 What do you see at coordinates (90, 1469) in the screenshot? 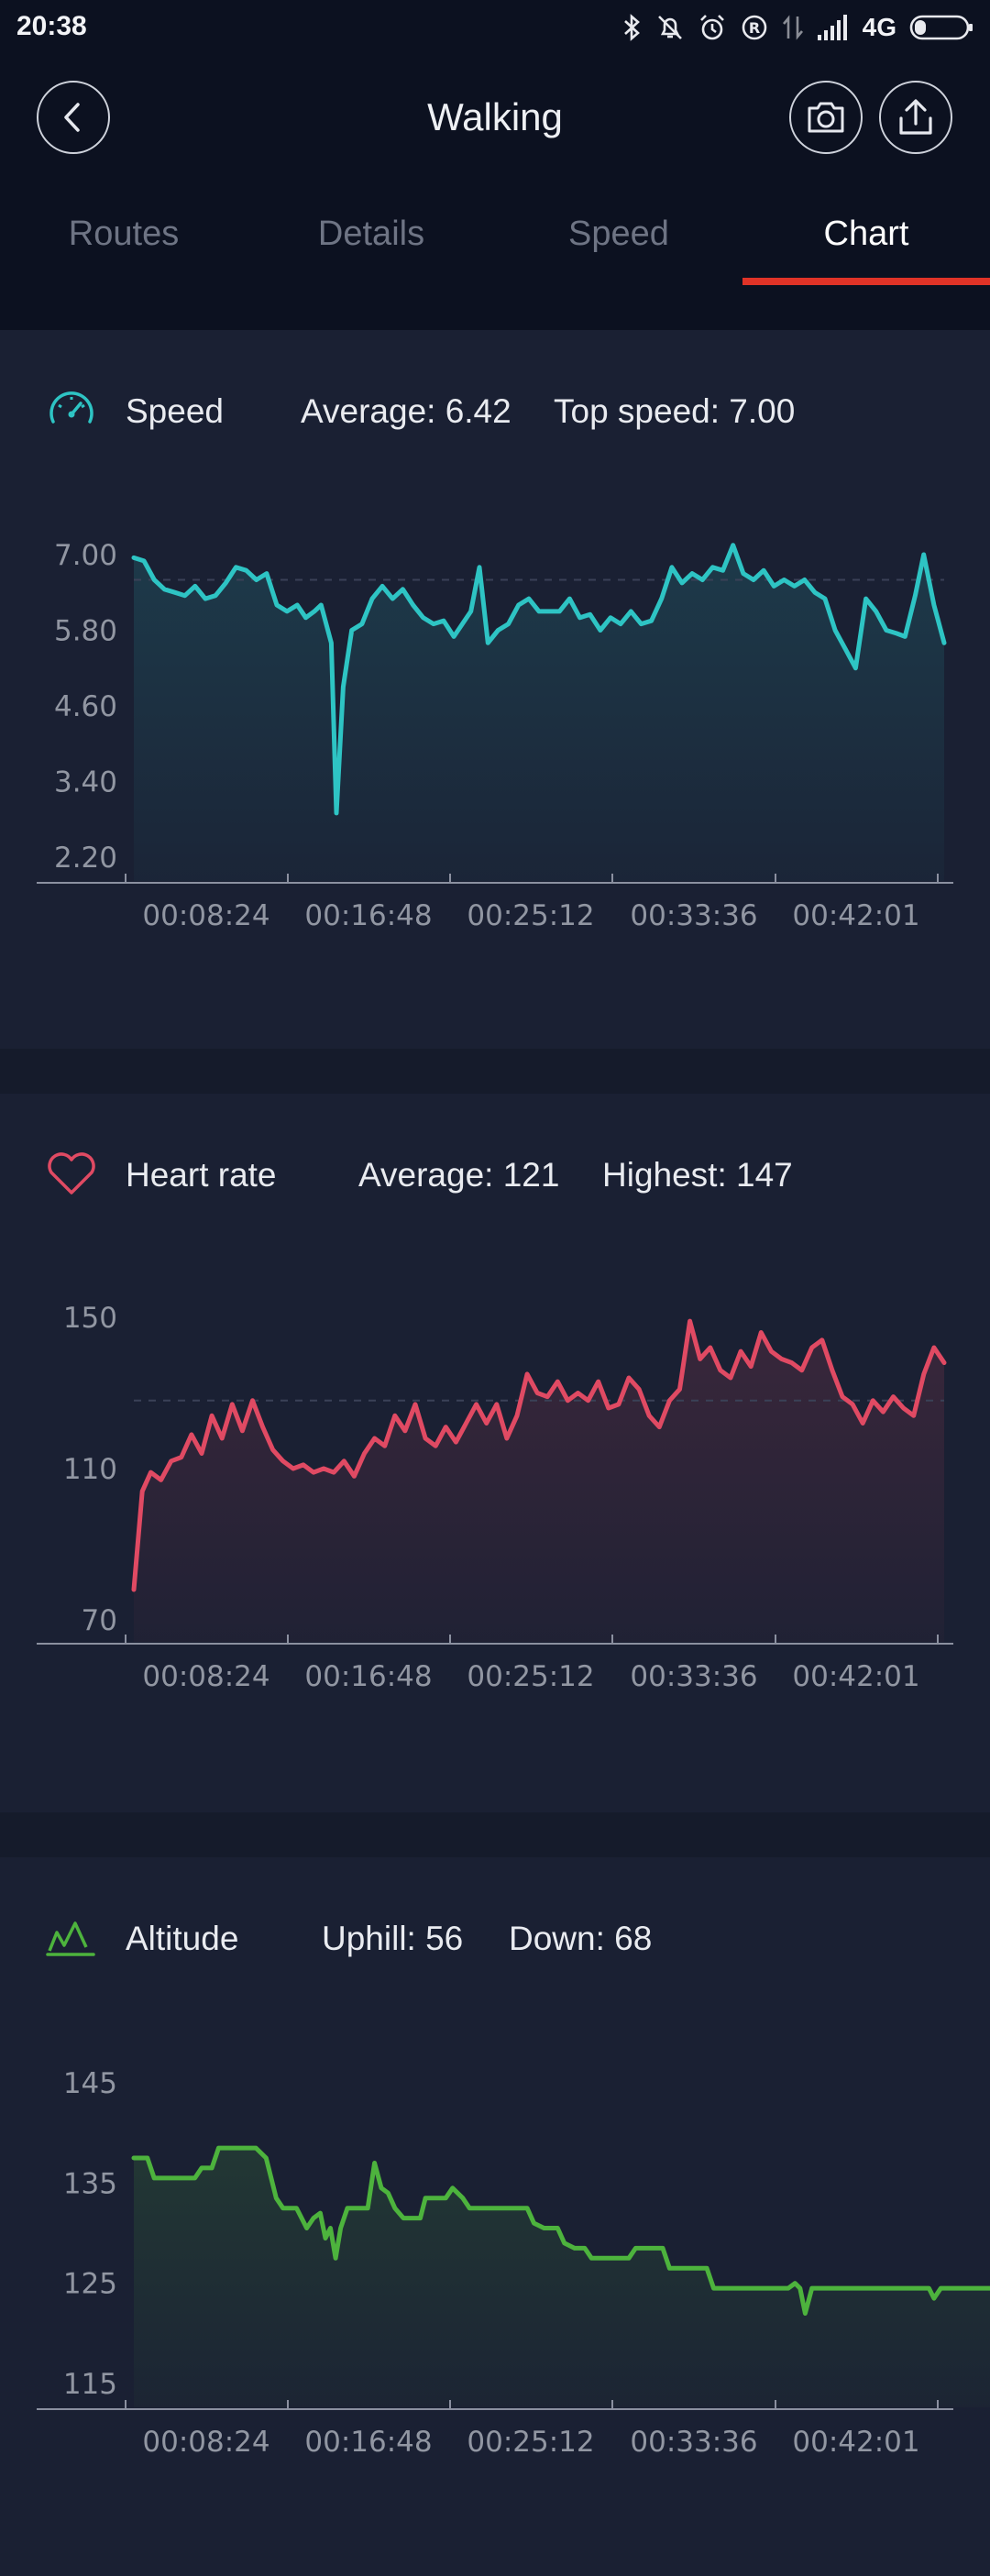
I see `y-tick-label: 110` at bounding box center [90, 1469].